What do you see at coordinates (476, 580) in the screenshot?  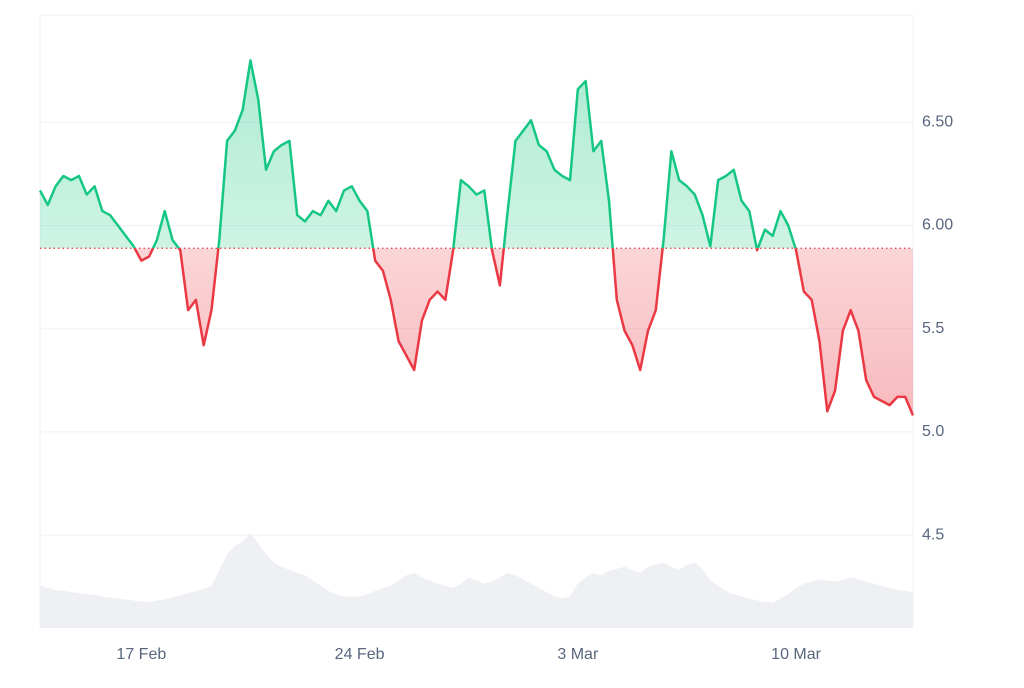 I see `volume-area` at bounding box center [476, 580].